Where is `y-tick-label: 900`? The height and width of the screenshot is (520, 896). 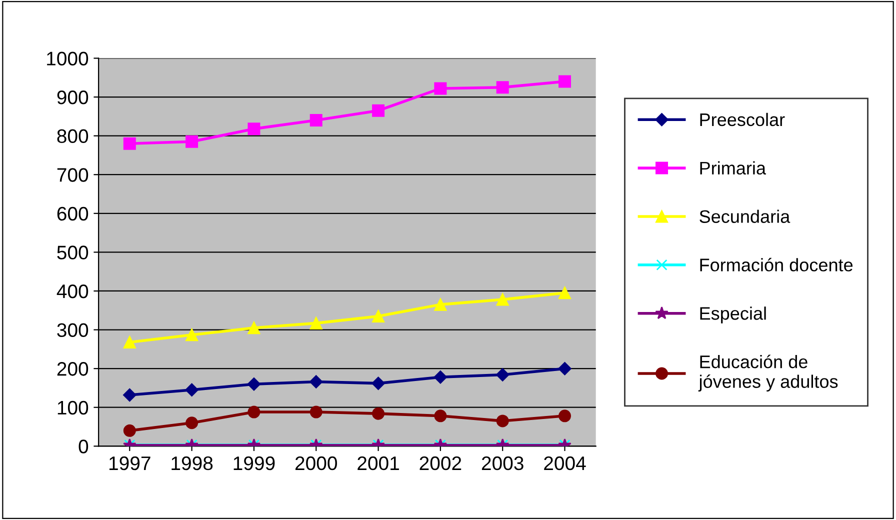
y-tick-label: 900 is located at coordinates (72, 97).